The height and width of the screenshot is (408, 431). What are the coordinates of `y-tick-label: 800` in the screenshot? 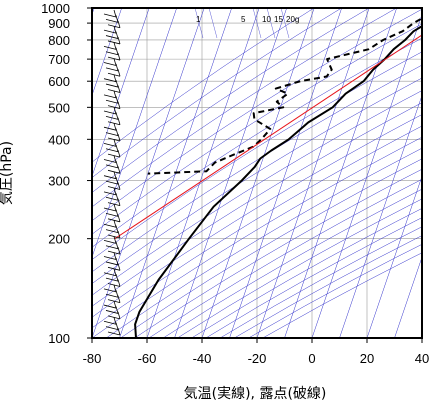 It's located at (59, 40).